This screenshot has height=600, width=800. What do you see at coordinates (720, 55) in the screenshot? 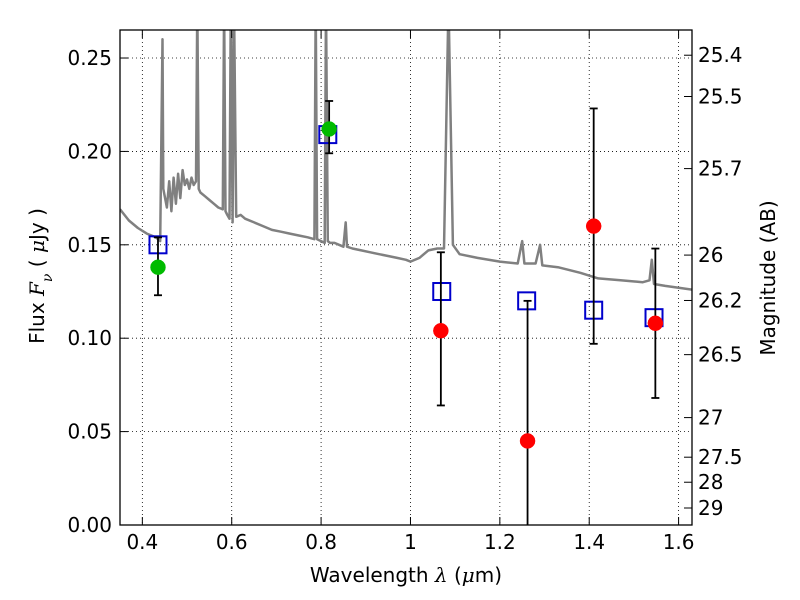
I see `y2-tick-label: 25.4` at bounding box center [720, 55].